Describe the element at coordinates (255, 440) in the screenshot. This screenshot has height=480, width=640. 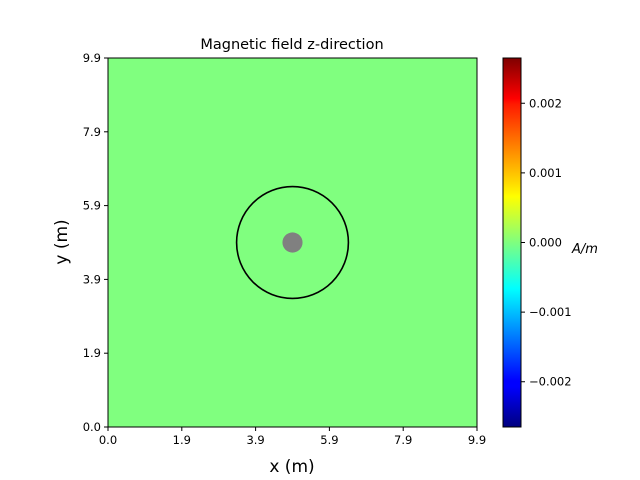
I see `x-tick-label: 3.9` at that location.